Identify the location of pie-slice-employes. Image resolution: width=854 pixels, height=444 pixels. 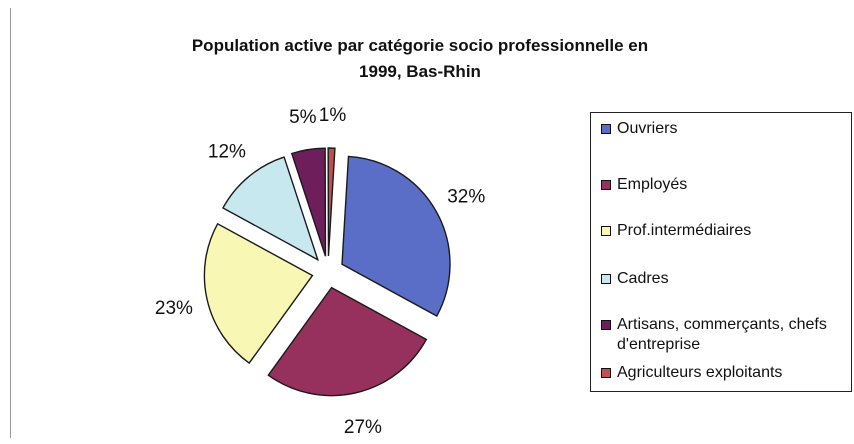
(347, 341).